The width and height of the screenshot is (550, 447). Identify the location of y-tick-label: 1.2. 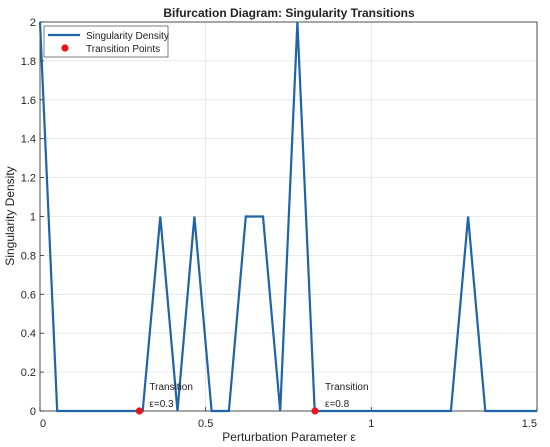
(28, 179).